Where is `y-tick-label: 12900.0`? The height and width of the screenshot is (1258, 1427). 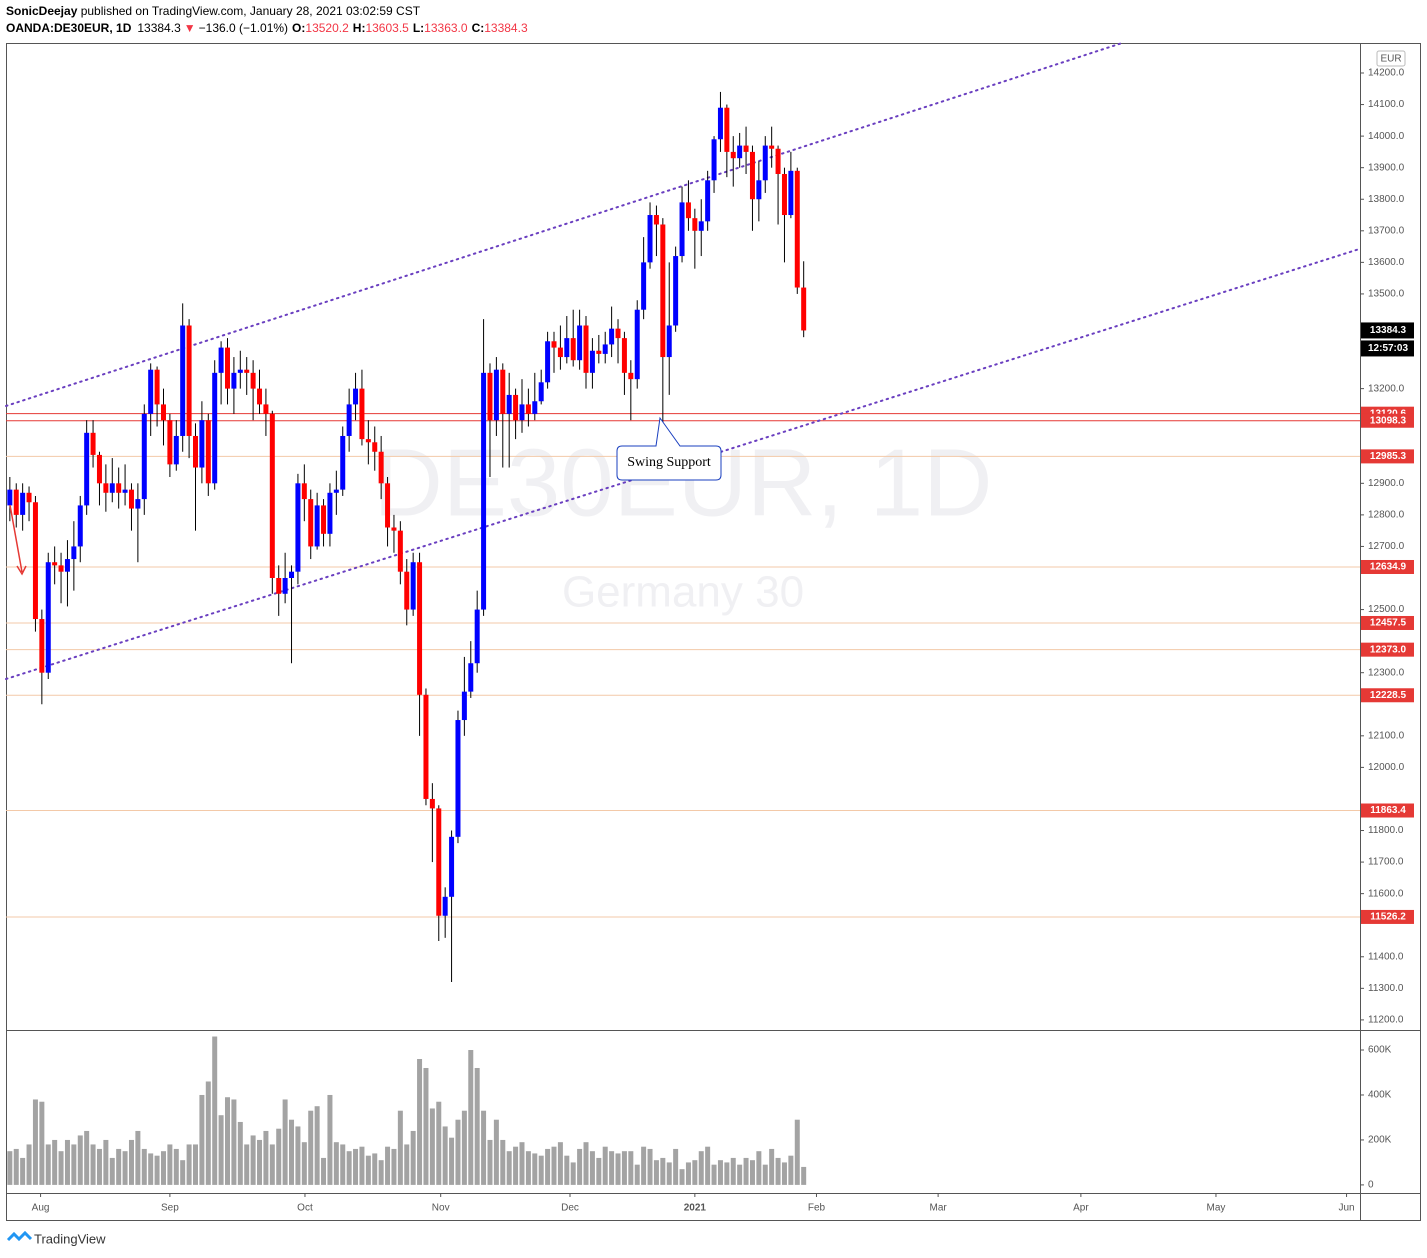
y-tick-label: 12900.0 is located at coordinates (1386, 483).